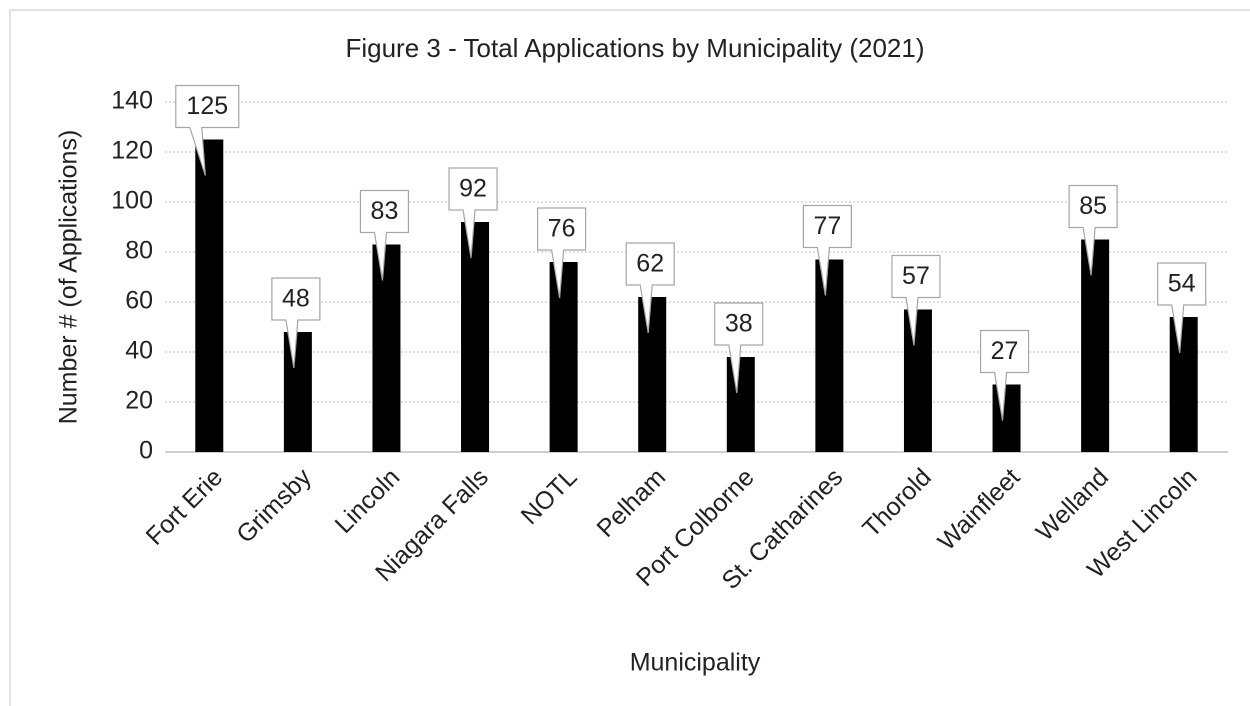 The image size is (1250, 706). Describe the element at coordinates (739, 324) in the screenshot. I see `data-label: 38` at that location.